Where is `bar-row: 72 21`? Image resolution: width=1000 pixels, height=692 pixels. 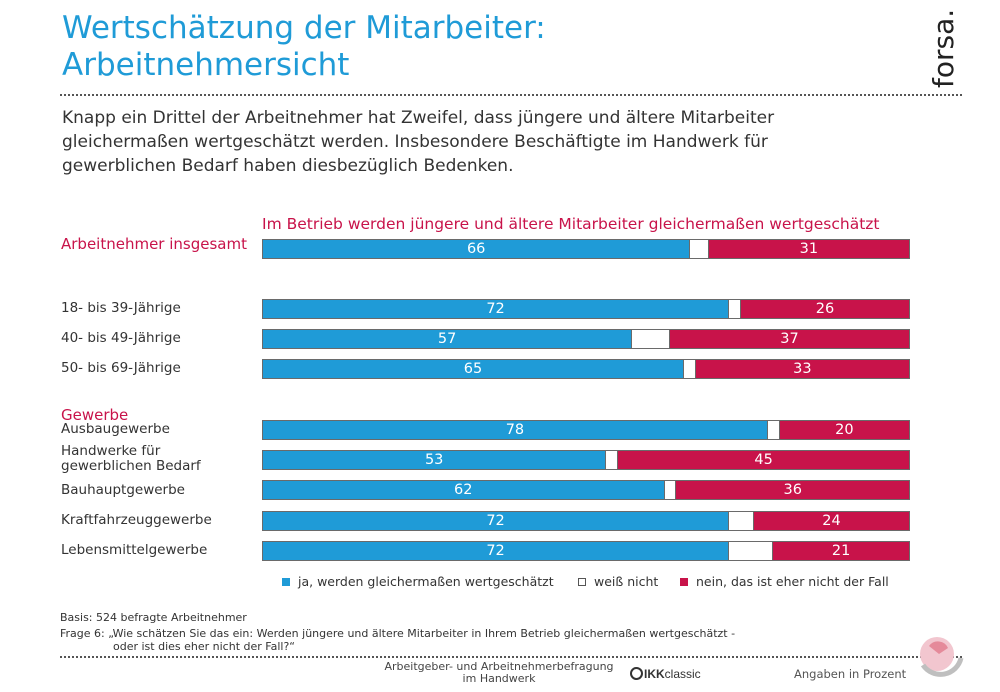 bar-row: 72 21 is located at coordinates (586, 551).